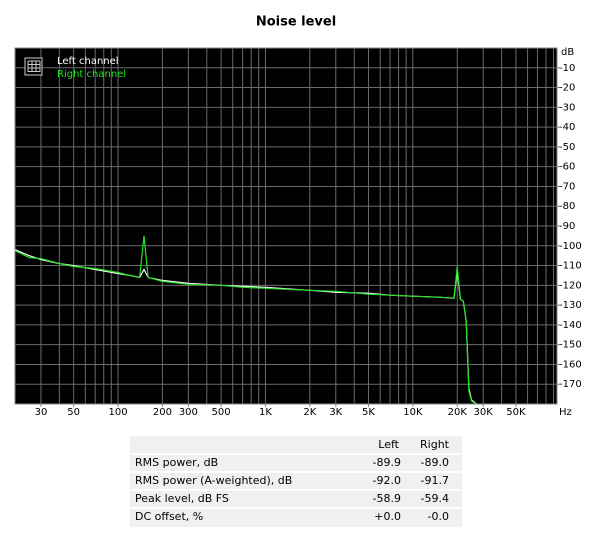 This screenshot has height=545, width=600. What do you see at coordinates (162, 412) in the screenshot?
I see `x-tick-label: 200` at bounding box center [162, 412].